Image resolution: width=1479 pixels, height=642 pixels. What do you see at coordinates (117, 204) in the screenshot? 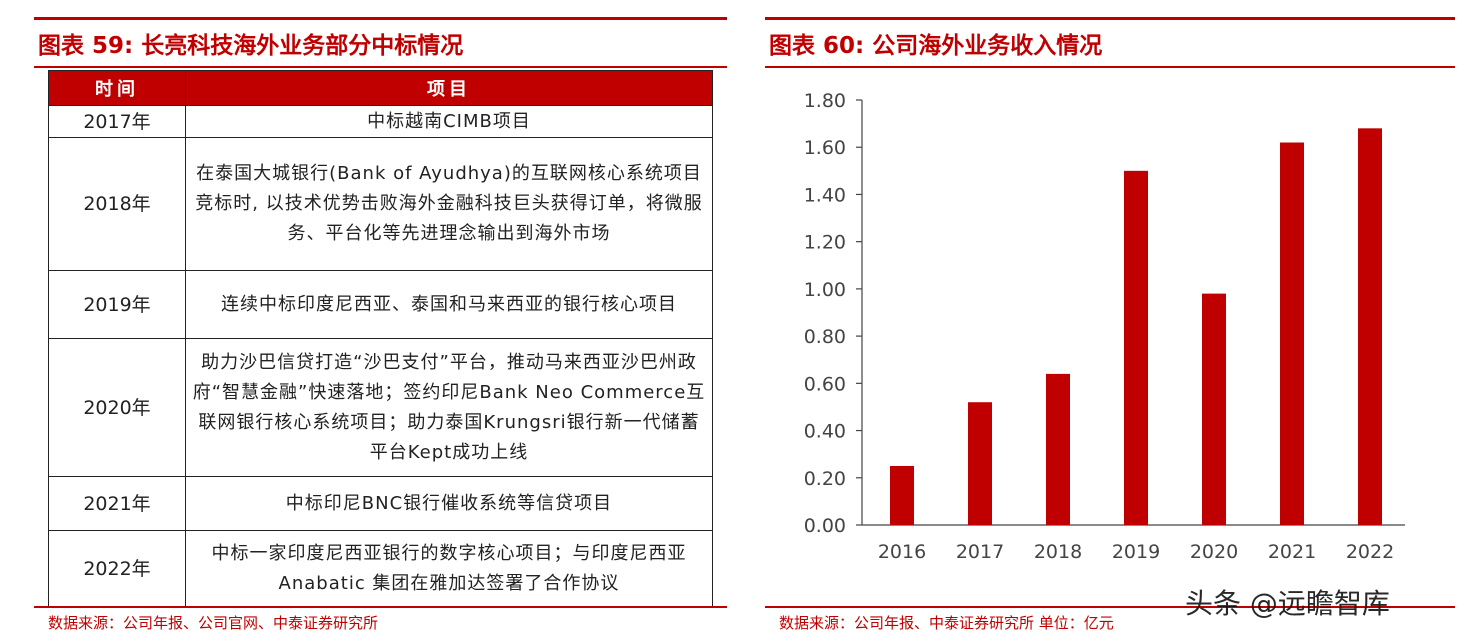
I see `row-year: 2018年` at bounding box center [117, 204].